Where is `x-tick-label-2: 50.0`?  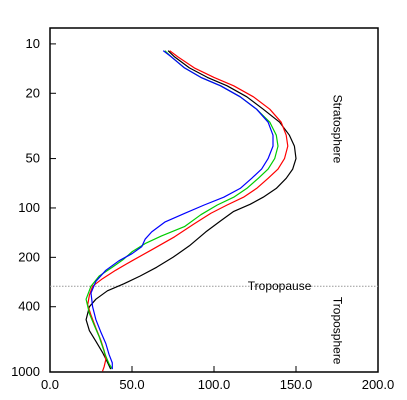 x-tick-label-2: 50.0 is located at coordinates (131, 384).